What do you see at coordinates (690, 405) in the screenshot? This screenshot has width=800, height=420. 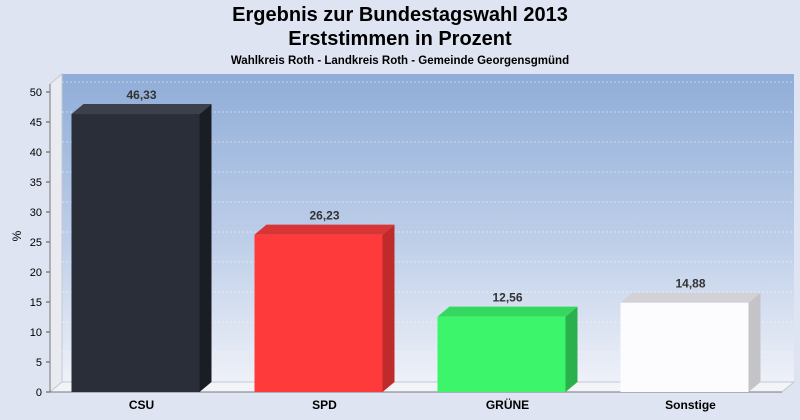 I see `x-tick-label: Sonstige` at bounding box center [690, 405].